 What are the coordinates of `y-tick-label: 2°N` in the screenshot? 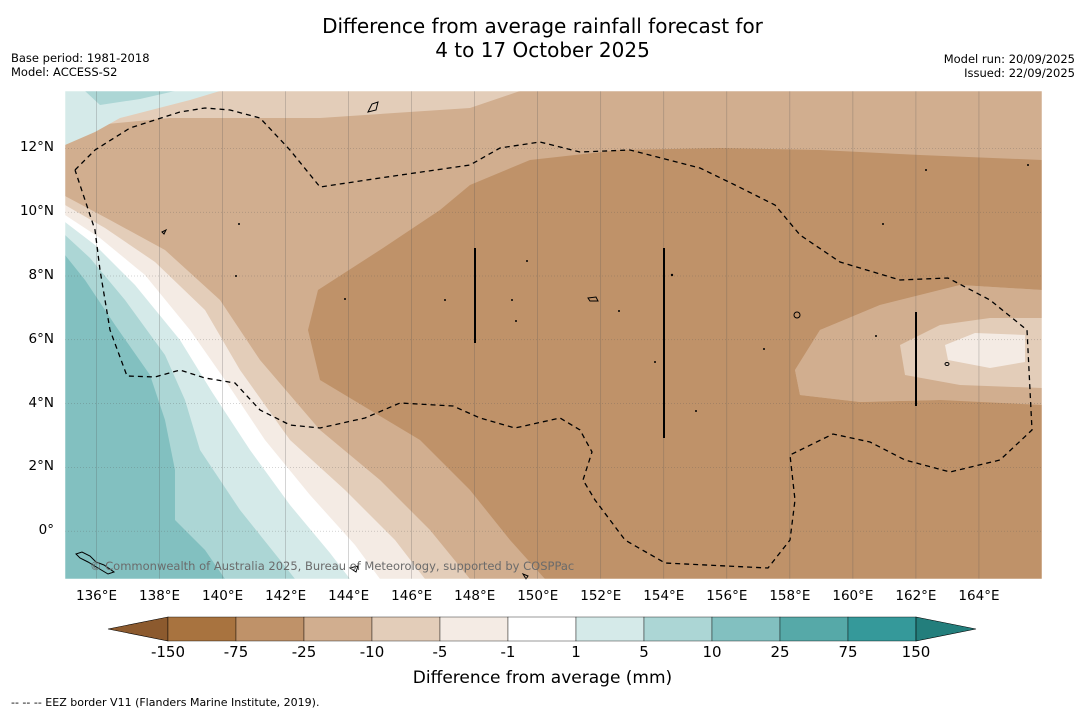 It's located at (41, 466).